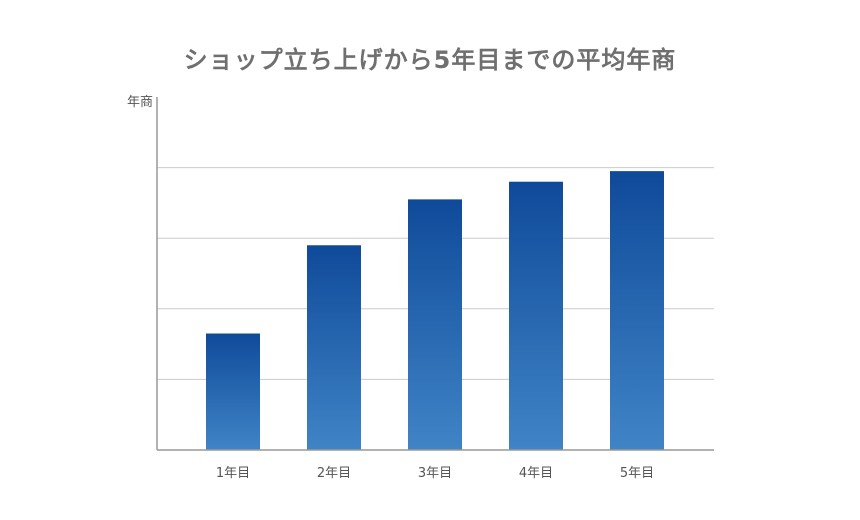 The width and height of the screenshot is (860, 520). I want to click on x-tick-label-2: 2年目, so click(334, 473).